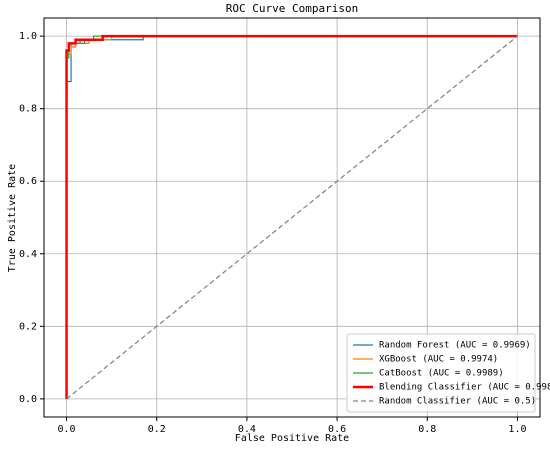  Describe the element at coordinates (455, 346) in the screenshot. I see `legend-label: Random Forest (AUC = 0.9969)` at that location.